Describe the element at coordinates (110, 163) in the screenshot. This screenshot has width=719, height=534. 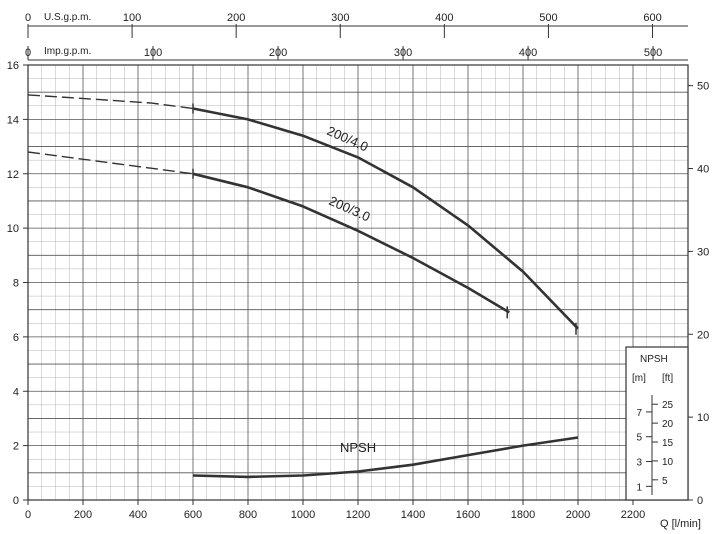
I see `curve-200-3-0-extrapolated` at that location.